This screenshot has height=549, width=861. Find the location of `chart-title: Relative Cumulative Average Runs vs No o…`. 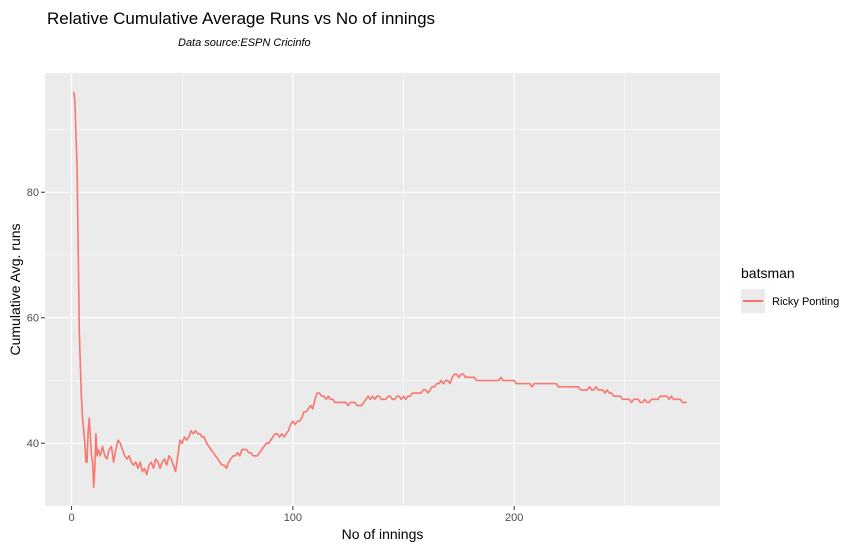

chart-title: Relative Cumulative Average Runs vs No o… is located at coordinates (241, 18).